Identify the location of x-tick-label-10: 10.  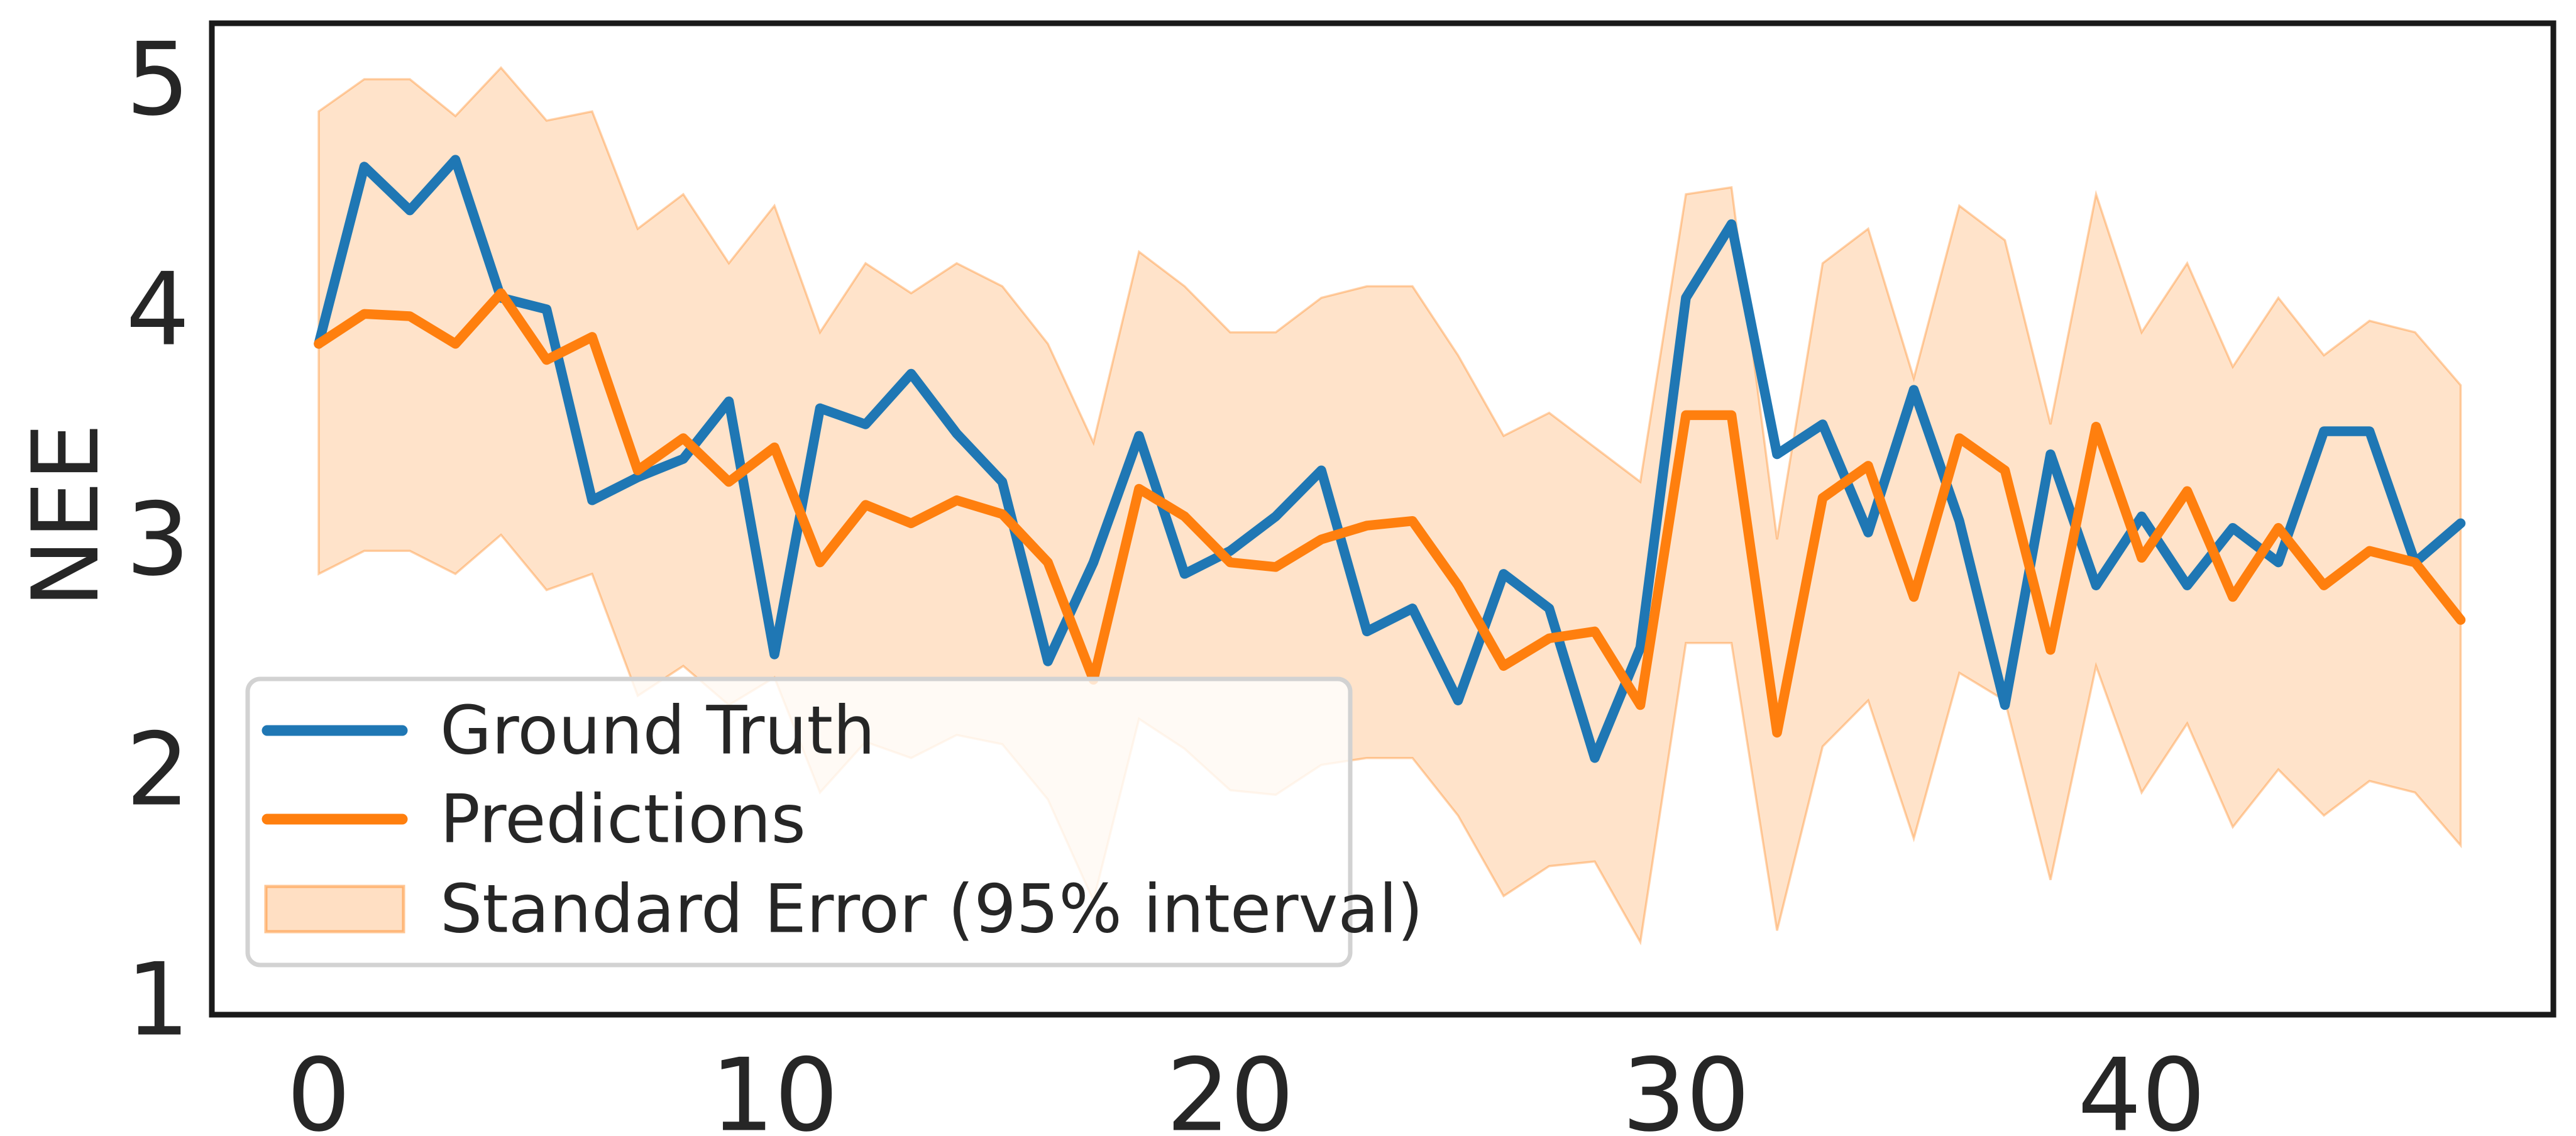
(775, 1086).